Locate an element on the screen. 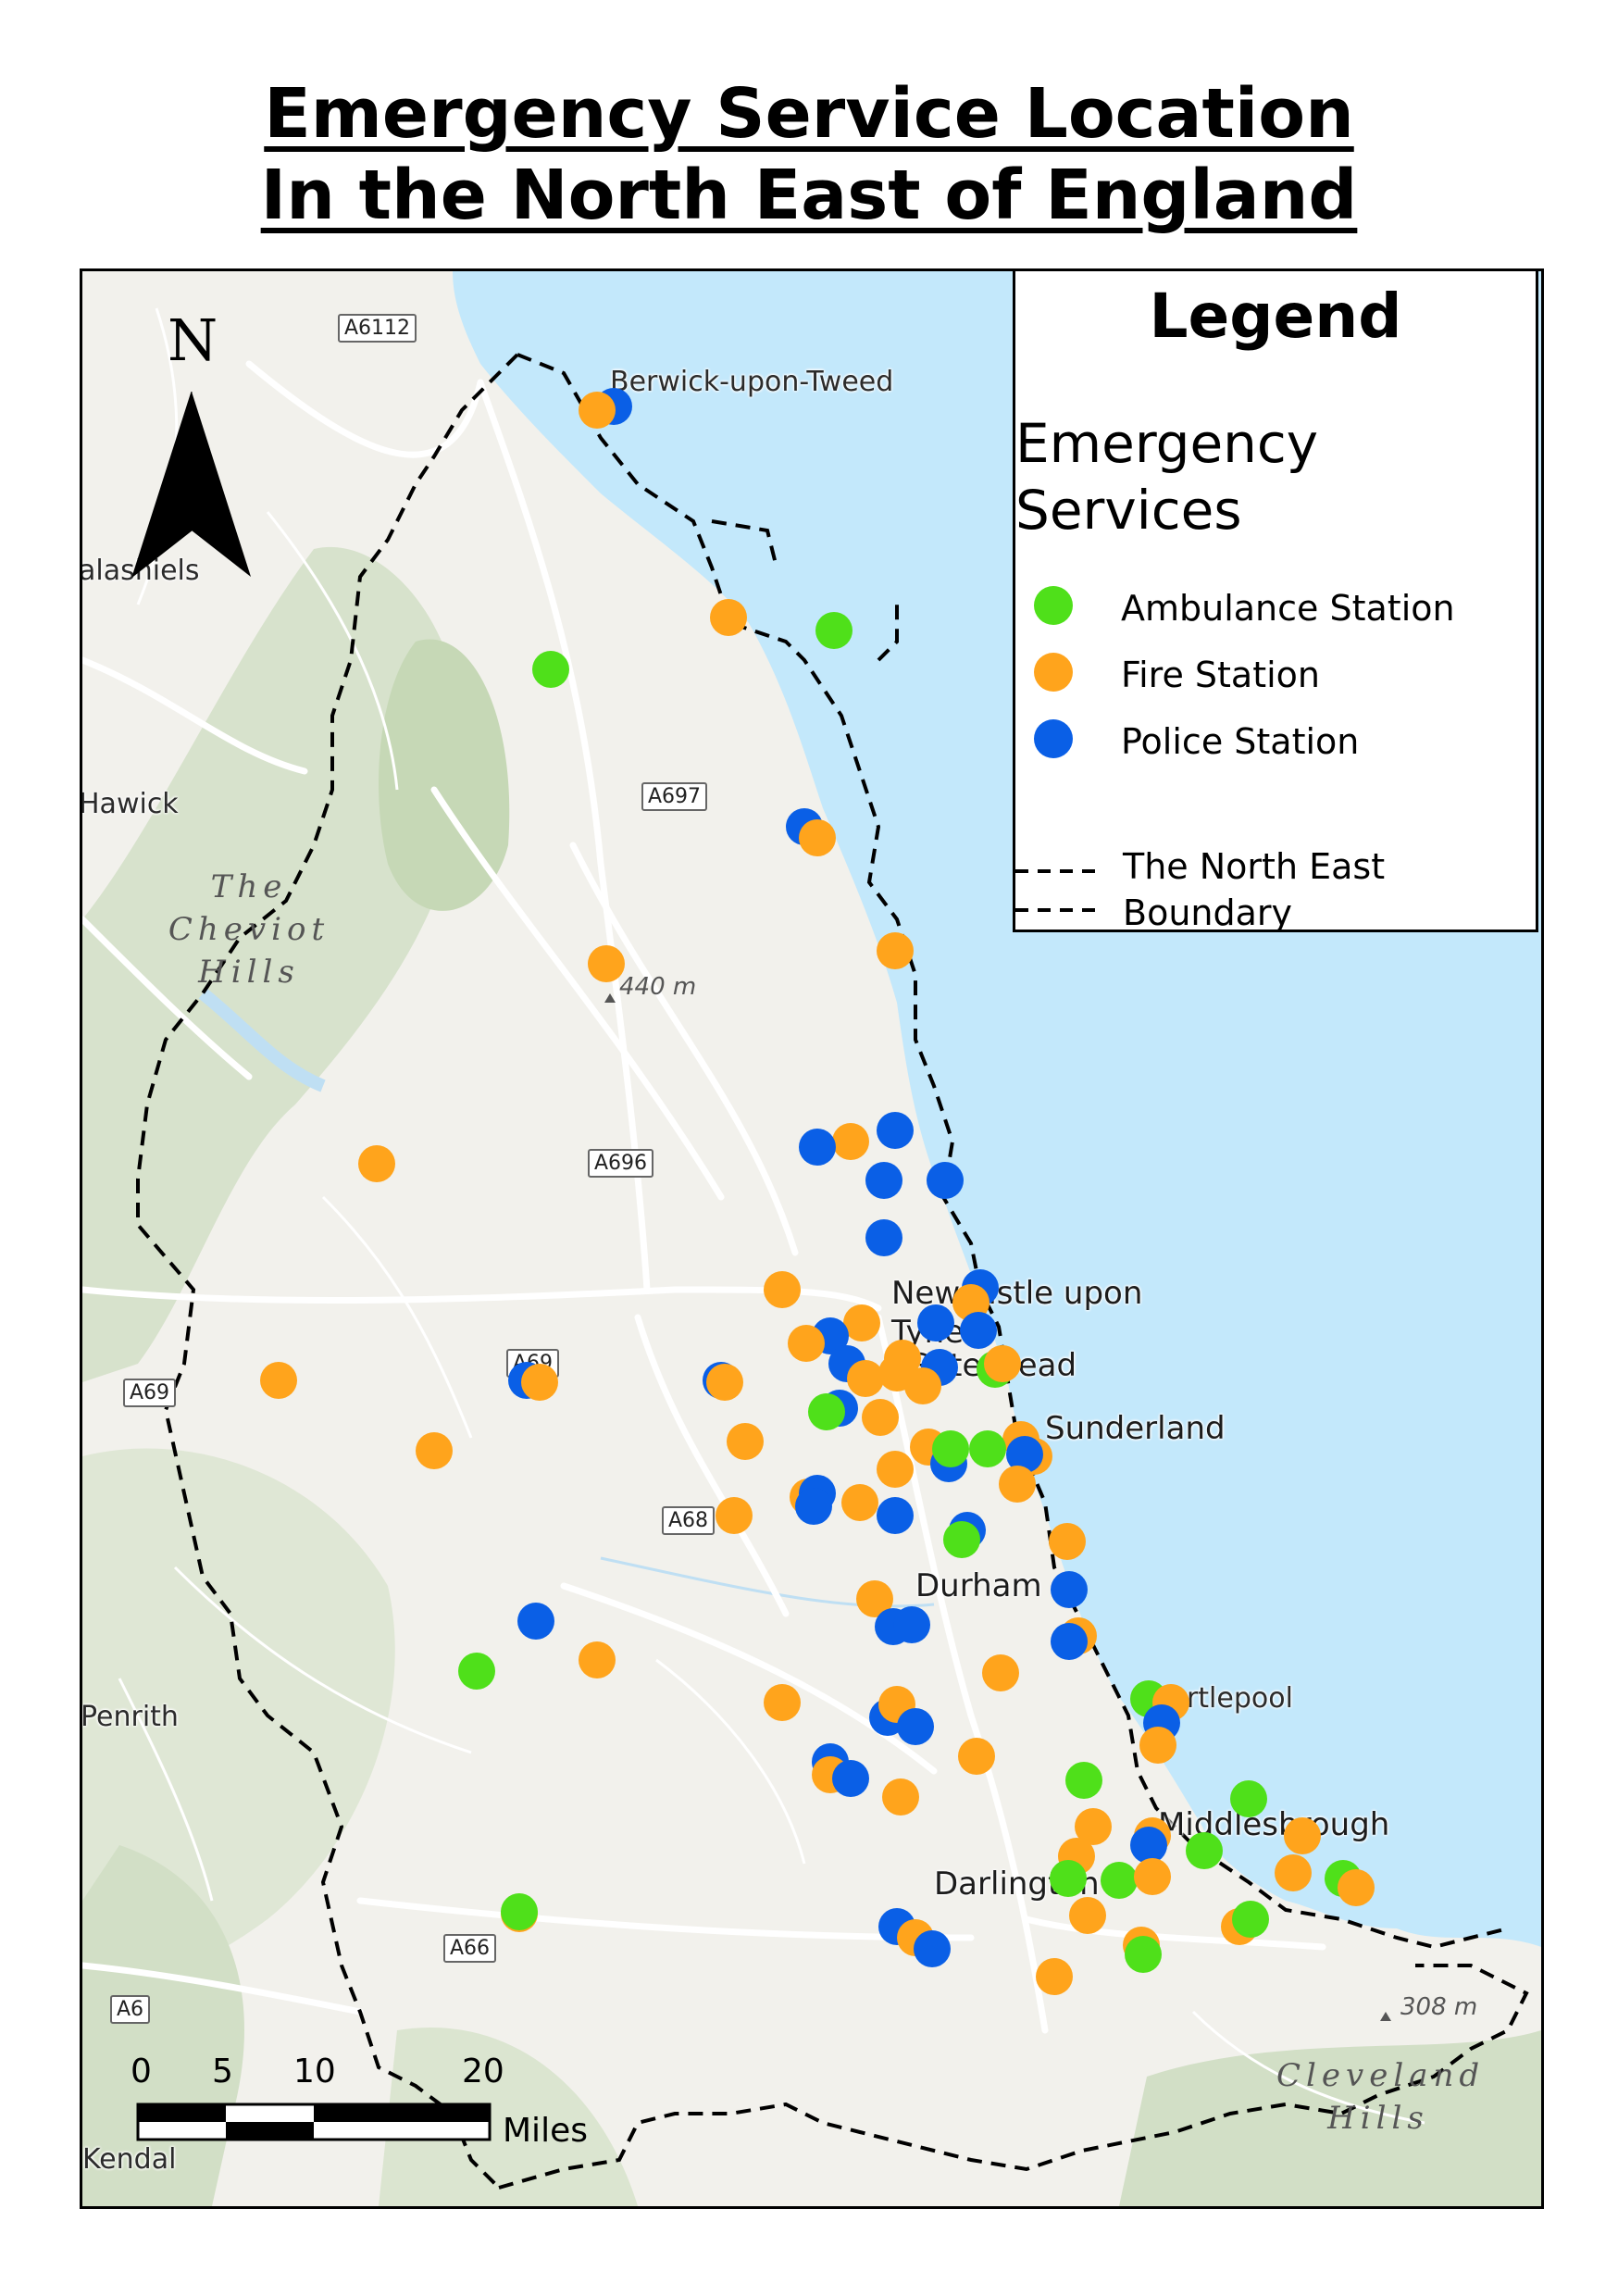 The width and height of the screenshot is (1618, 2296). legend-subtitle: Emergency Services is located at coordinates (1167, 477).